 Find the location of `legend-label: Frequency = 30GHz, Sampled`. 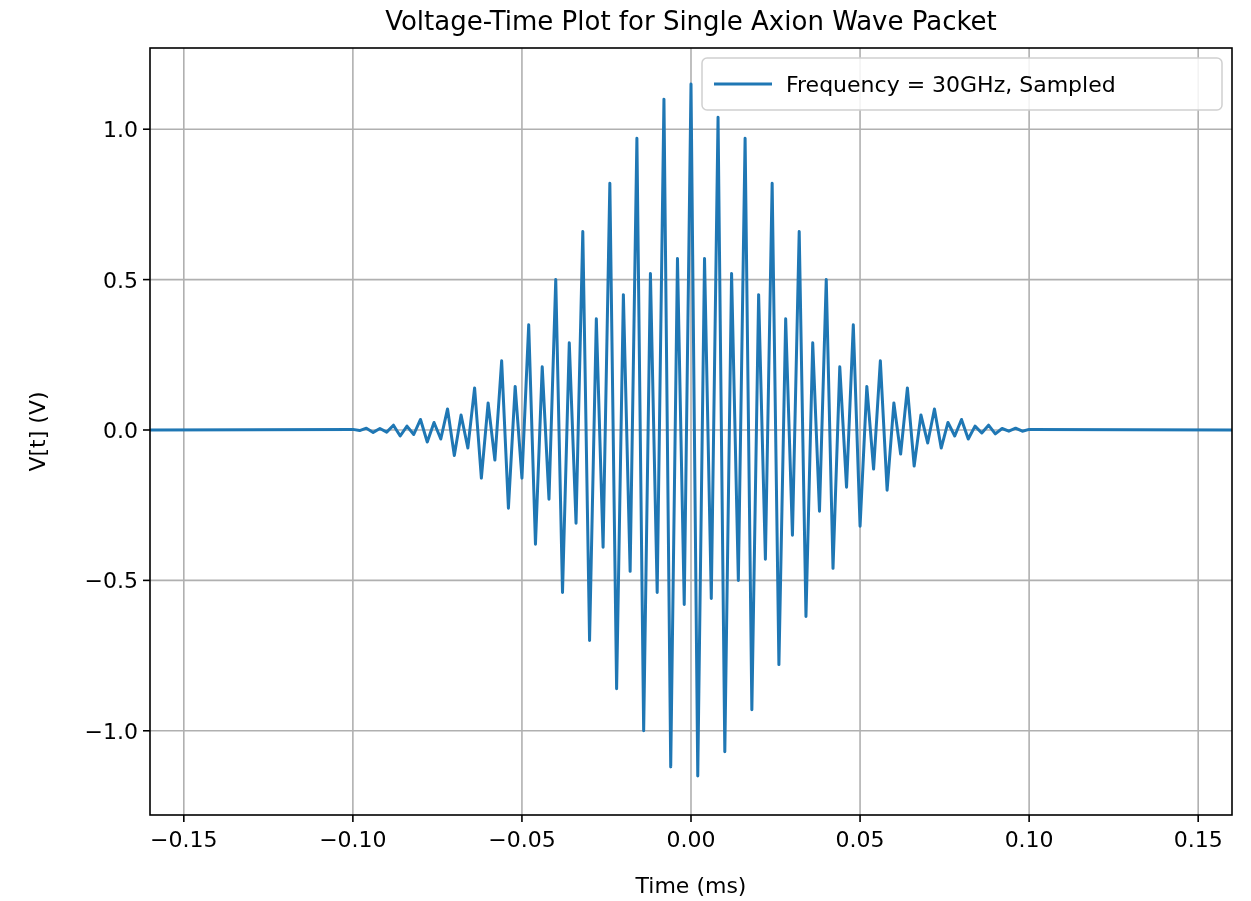

legend-label: Frequency = 30GHz, Sampled is located at coordinates (951, 84).